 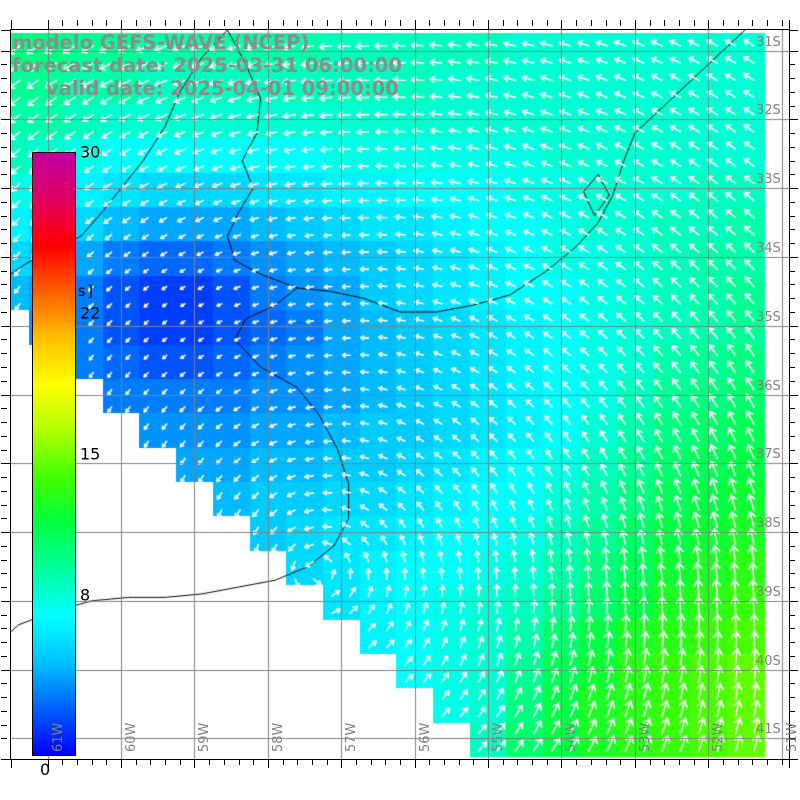 What do you see at coordinates (768, 248) in the screenshot?
I see `lat-label-34S: 34S` at bounding box center [768, 248].